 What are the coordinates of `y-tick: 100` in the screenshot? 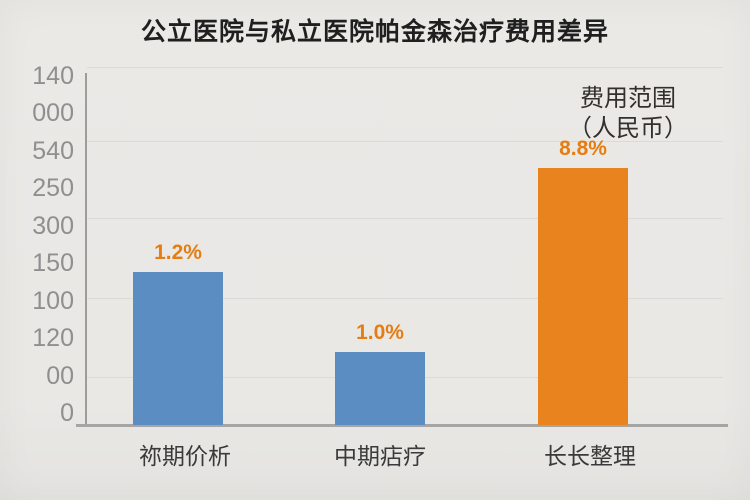 It's located at (53, 301).